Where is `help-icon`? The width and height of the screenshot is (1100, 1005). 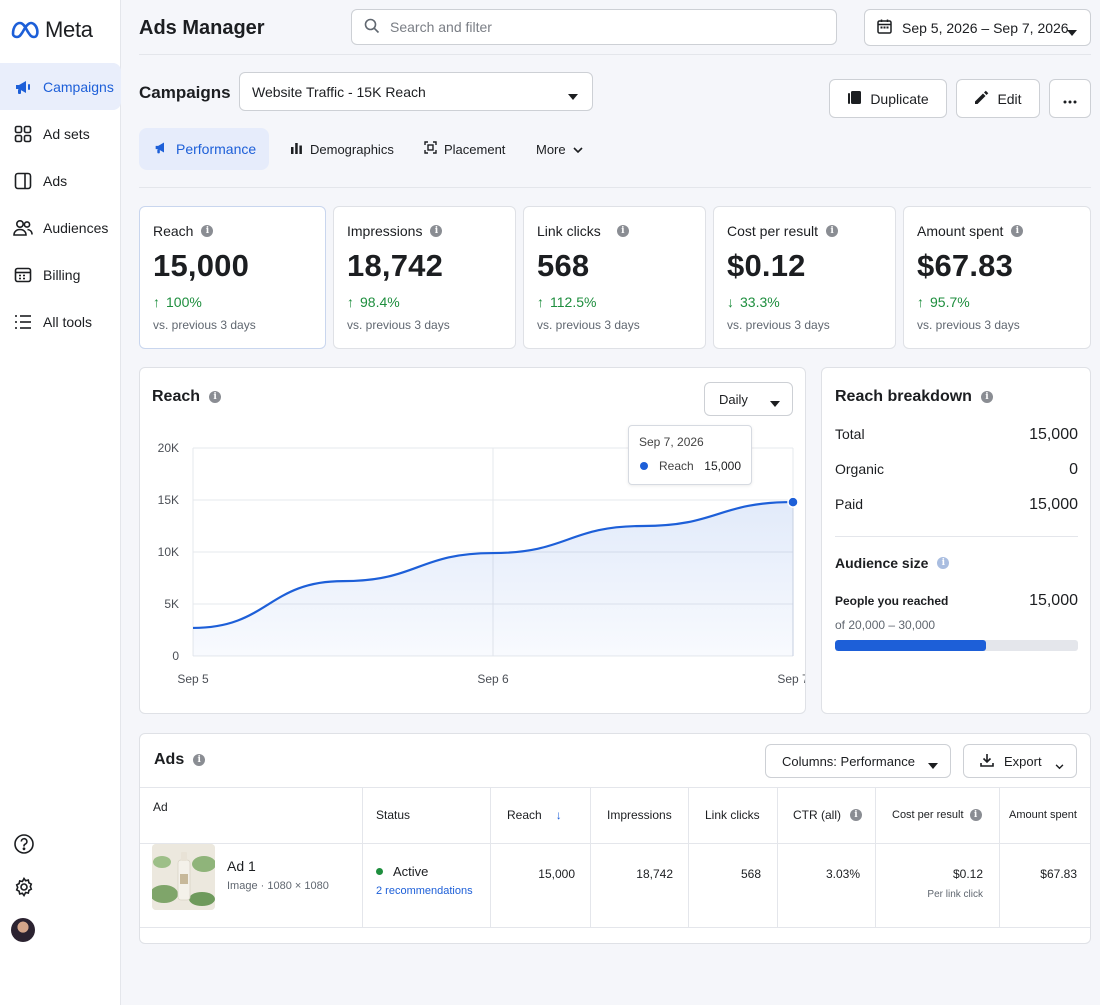
help-icon is located at coordinates (24, 844).